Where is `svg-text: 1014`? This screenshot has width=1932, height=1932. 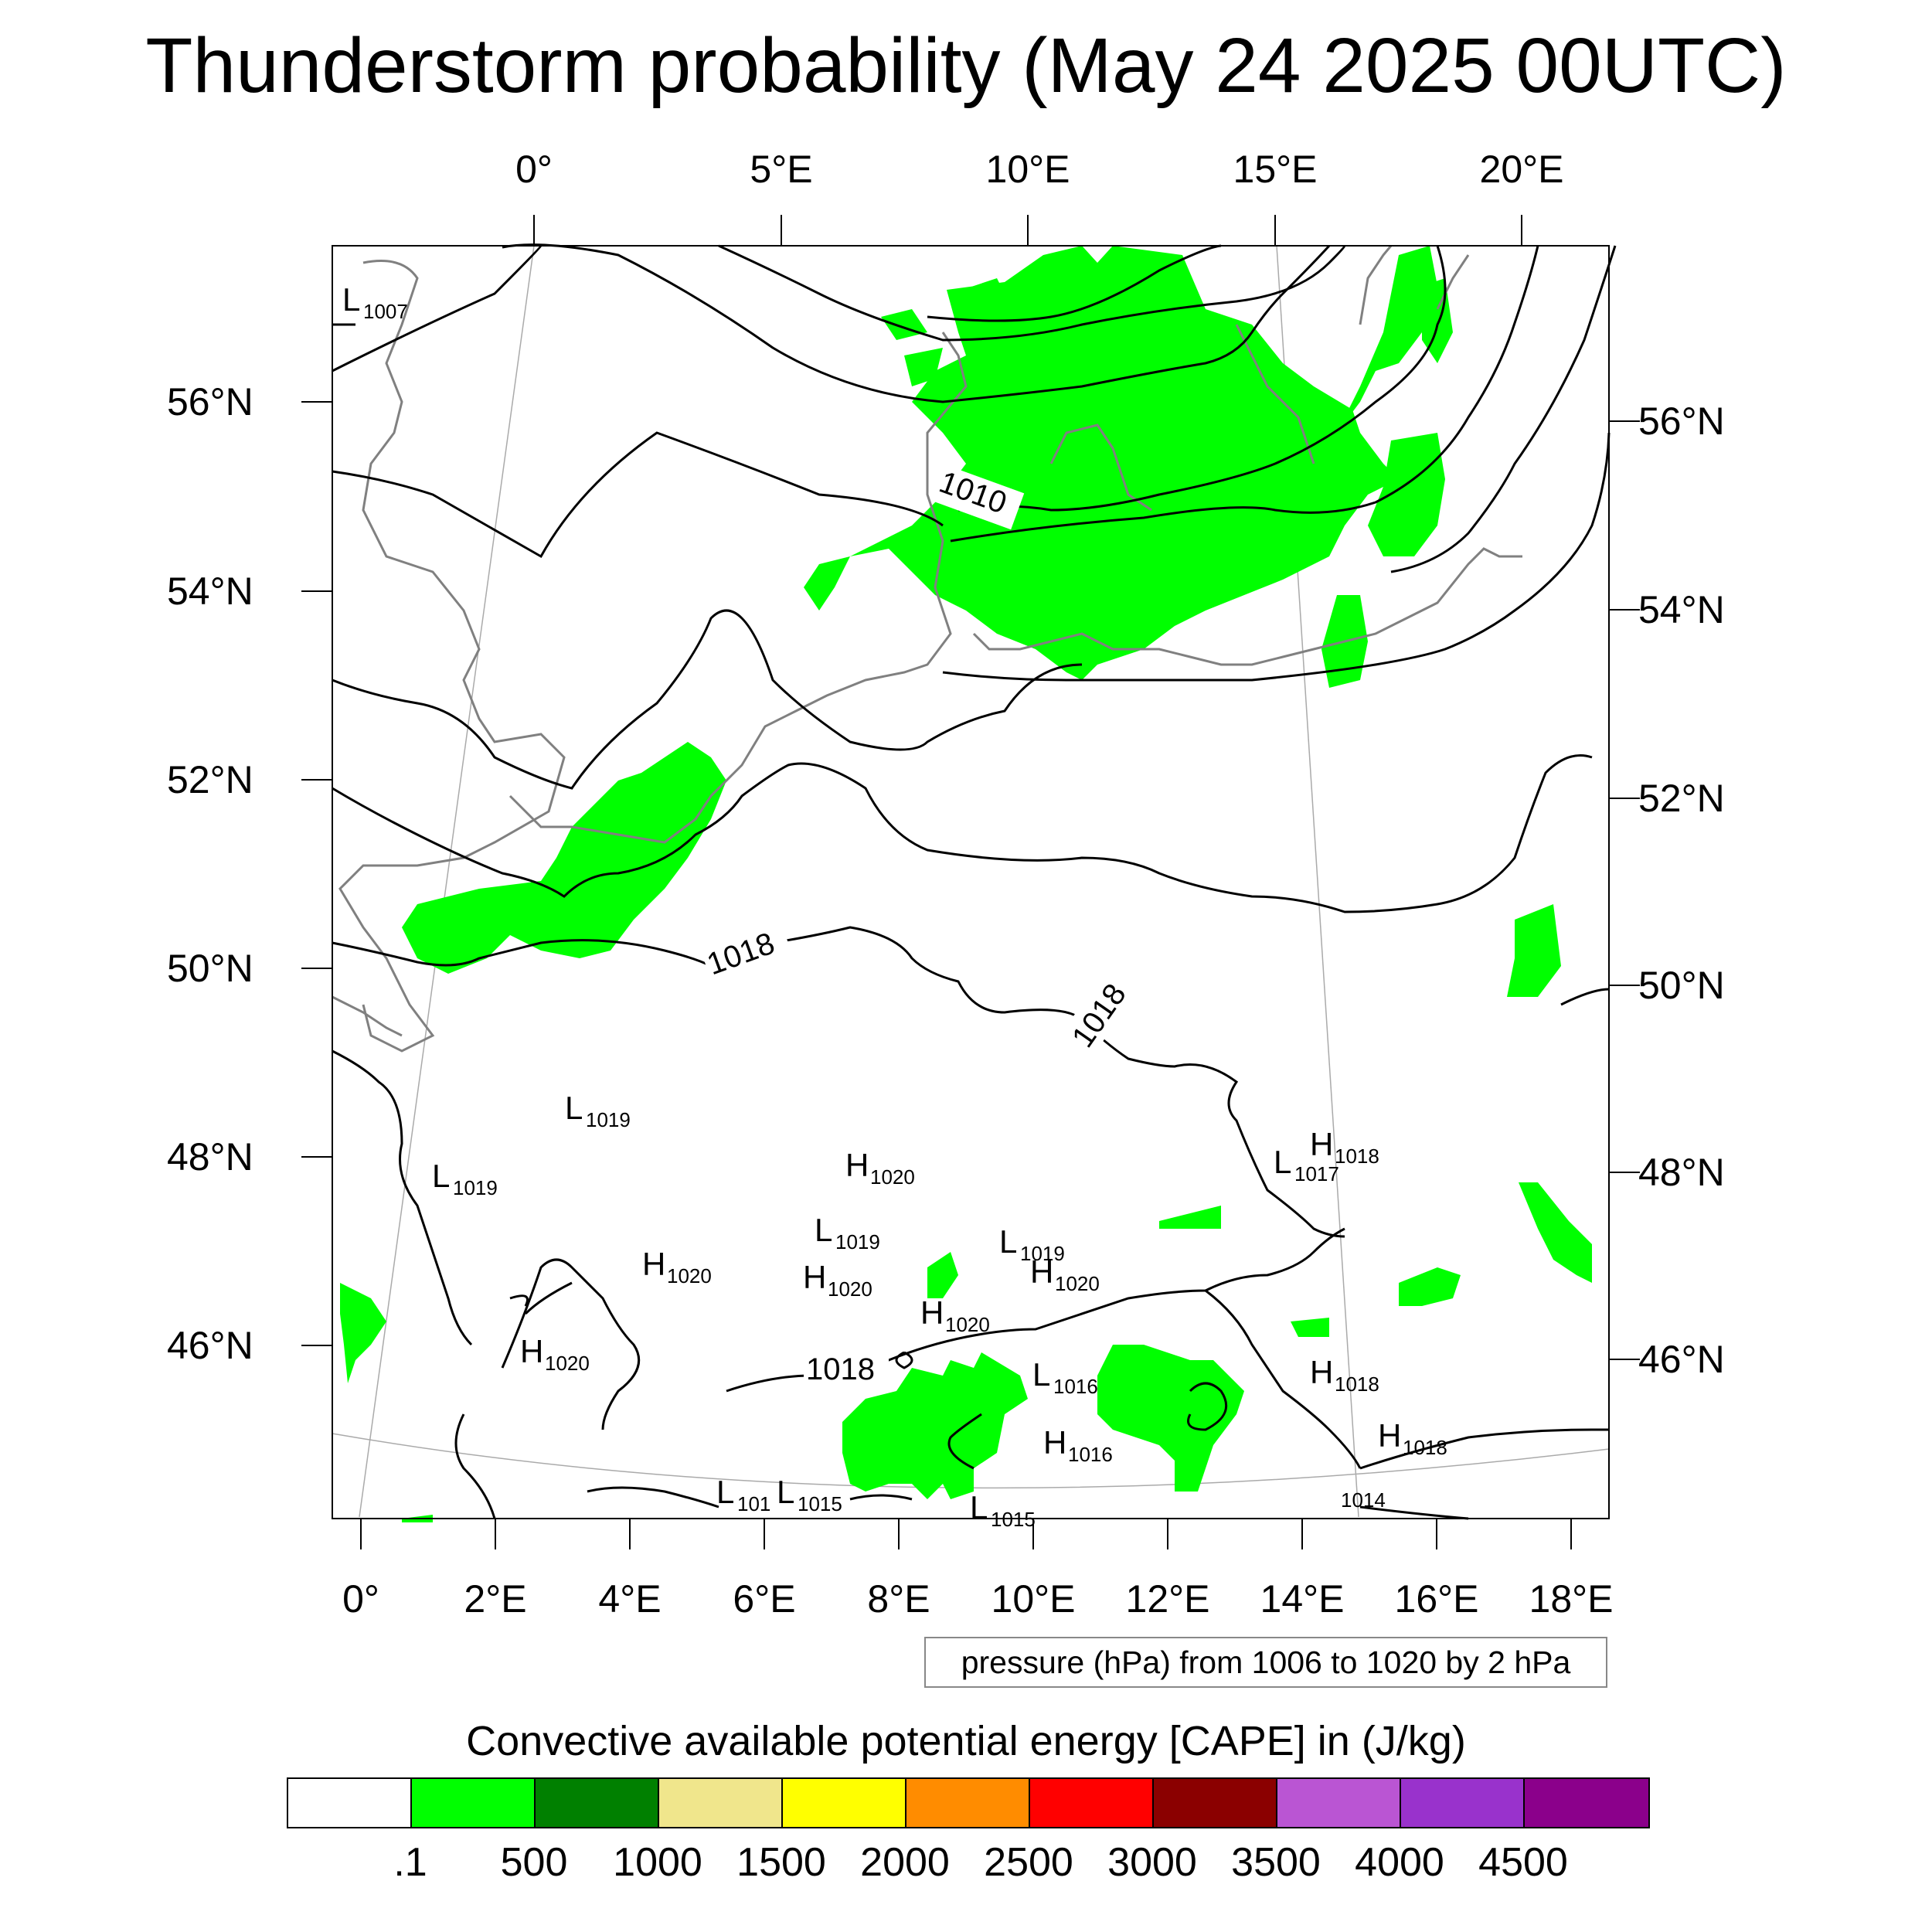
svg-text: 1014 is located at coordinates (1363, 1500).